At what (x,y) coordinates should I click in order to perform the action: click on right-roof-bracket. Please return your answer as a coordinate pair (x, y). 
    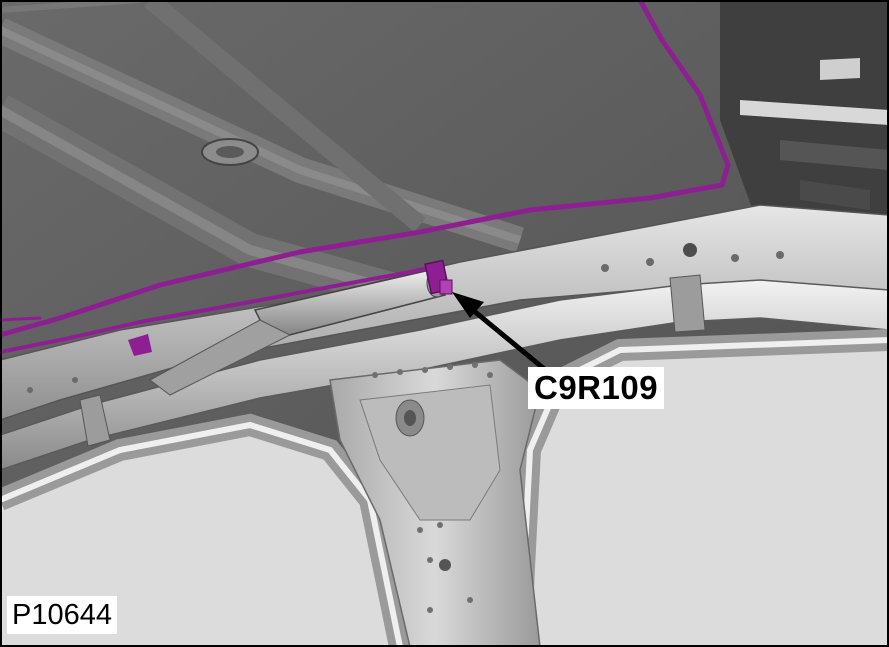
    Looking at the image, I should click on (804, 120).